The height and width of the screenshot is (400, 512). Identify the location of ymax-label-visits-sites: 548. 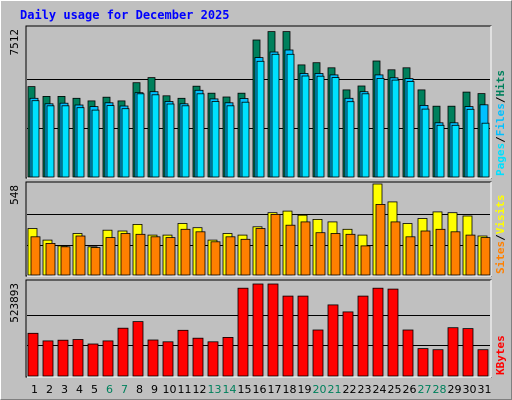
(14, 195).